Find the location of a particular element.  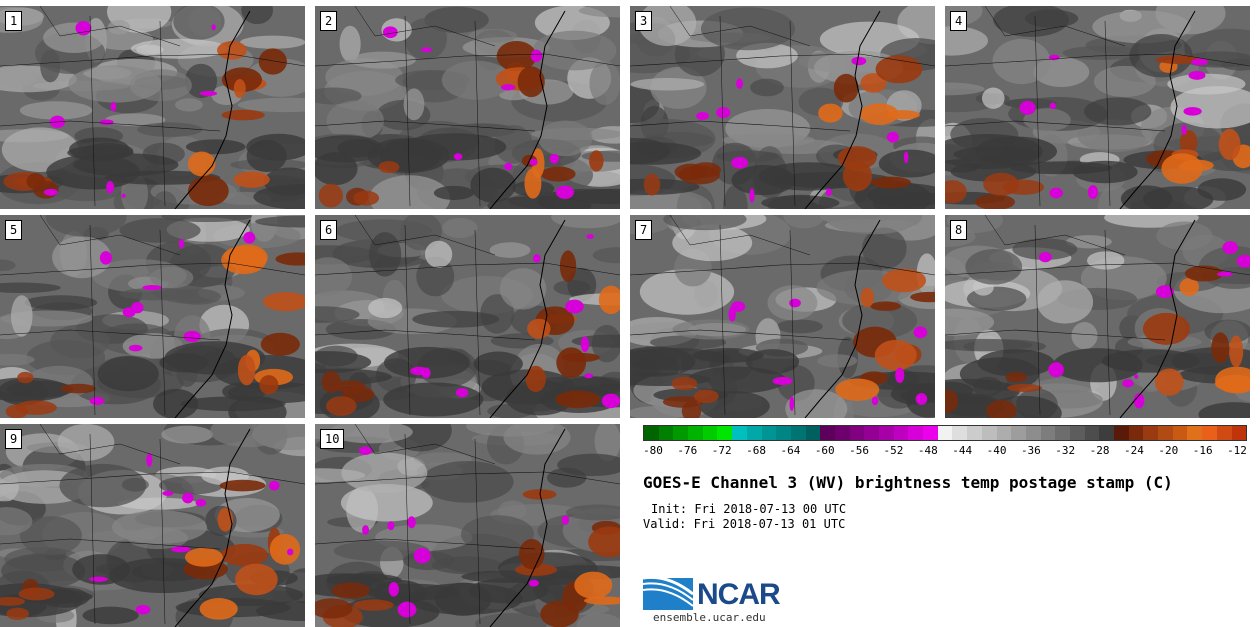

colorbar-tick-label: -56 is located at coordinates (859, 450).